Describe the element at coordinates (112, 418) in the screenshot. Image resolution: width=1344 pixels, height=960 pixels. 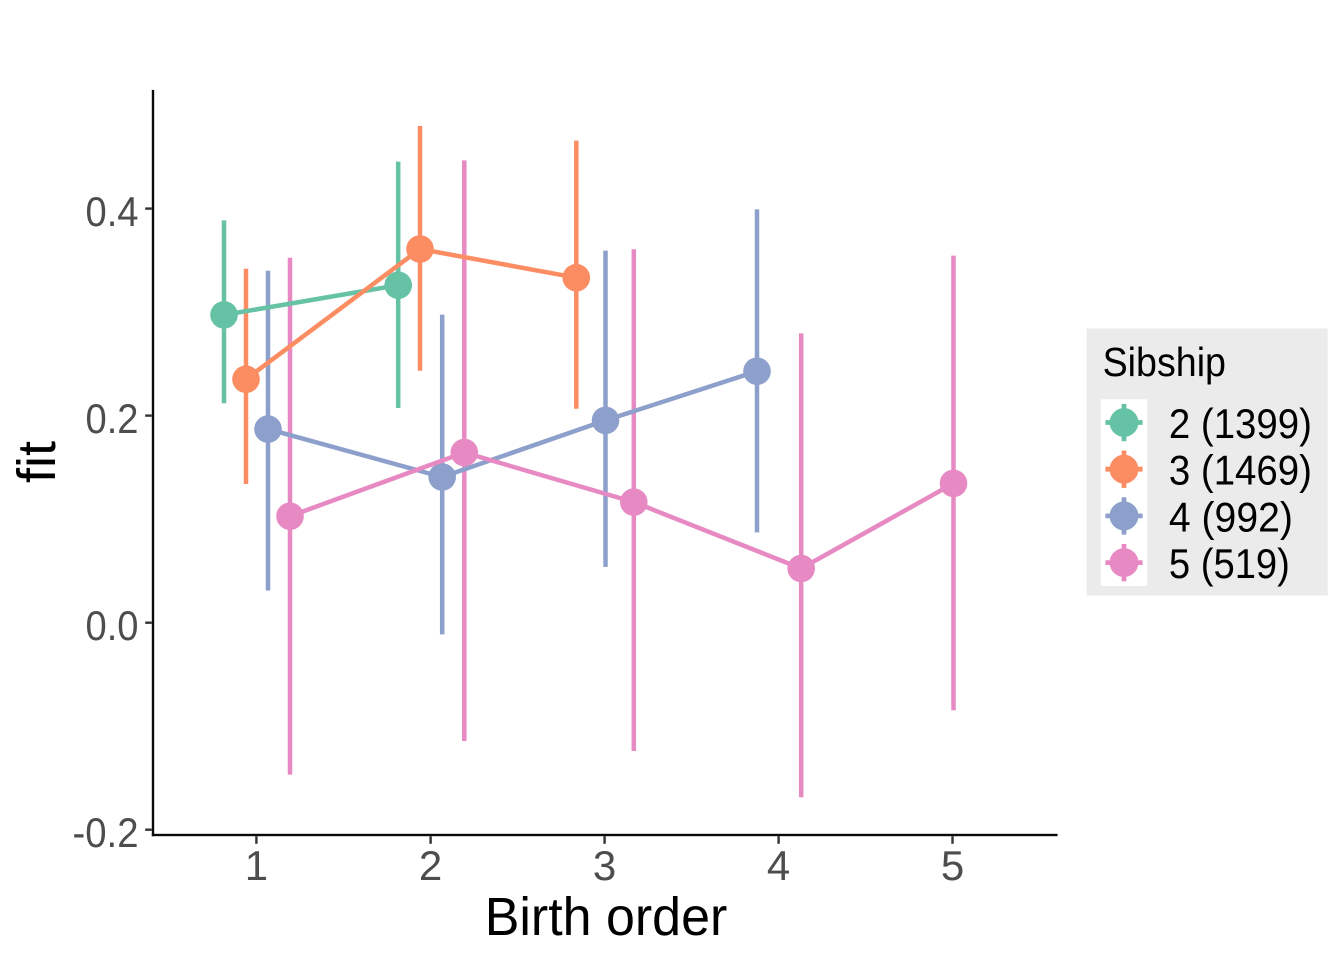
I see `svg-text: 0.2` at that location.